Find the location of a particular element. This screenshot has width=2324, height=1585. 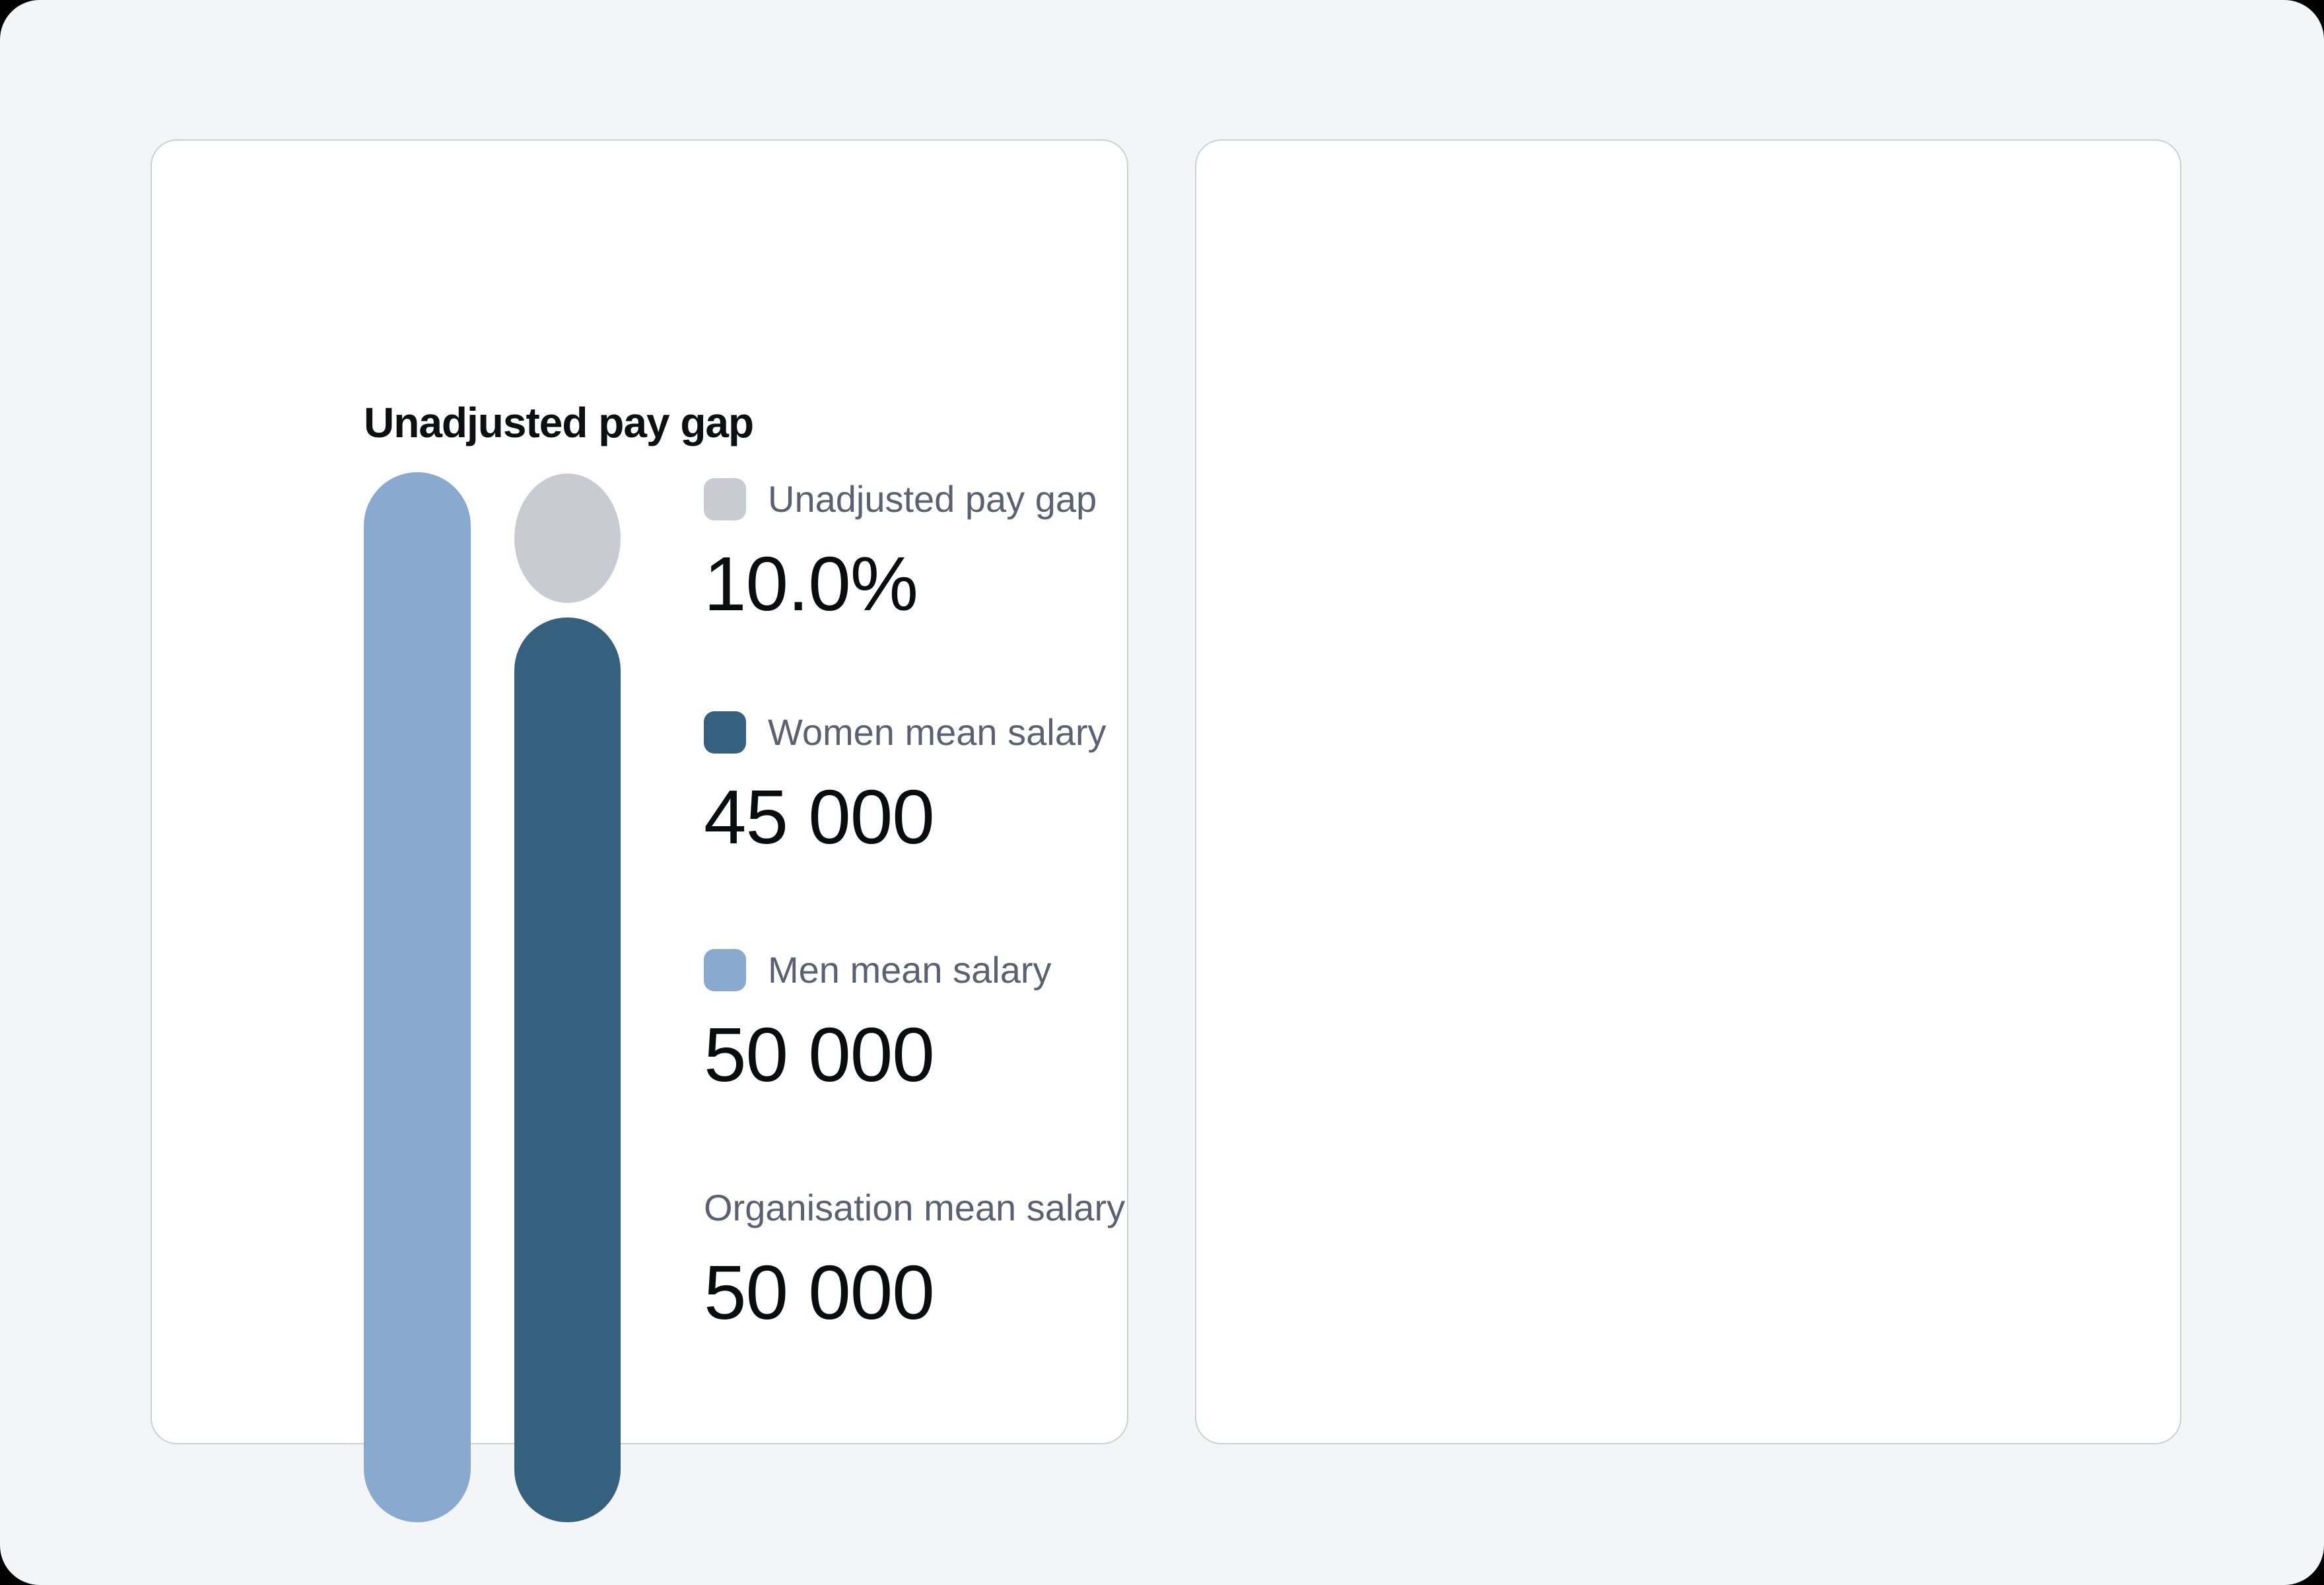

men-mean-salary-value: 50 000 is located at coordinates (820, 1055).